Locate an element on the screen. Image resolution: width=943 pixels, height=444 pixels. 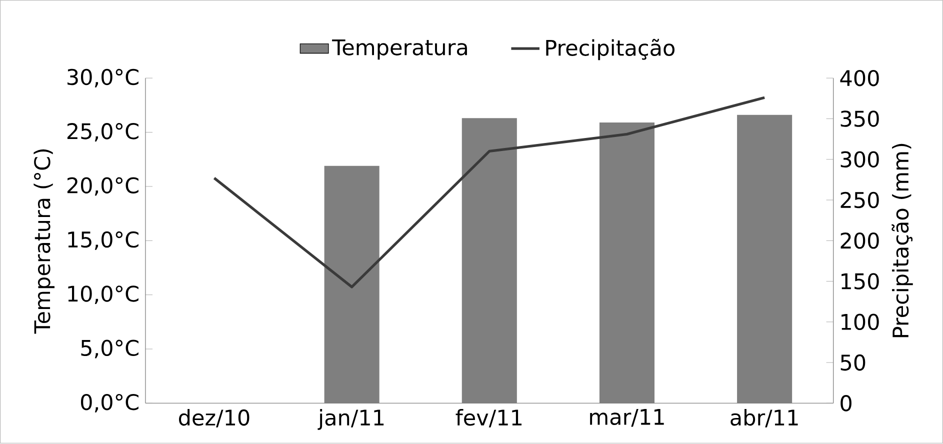
y2-tick-label: 300 is located at coordinates (859, 159).